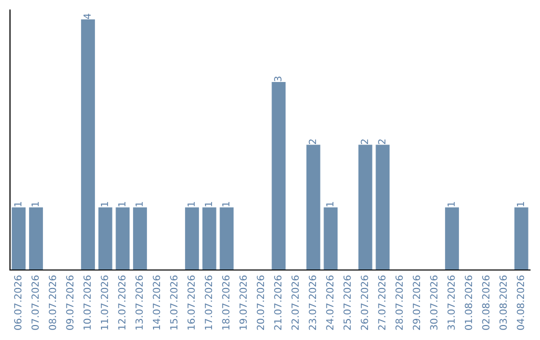 This screenshot has width=540, height=340. I want to click on x-tick-label: 23.07.2026, so click(312, 302).